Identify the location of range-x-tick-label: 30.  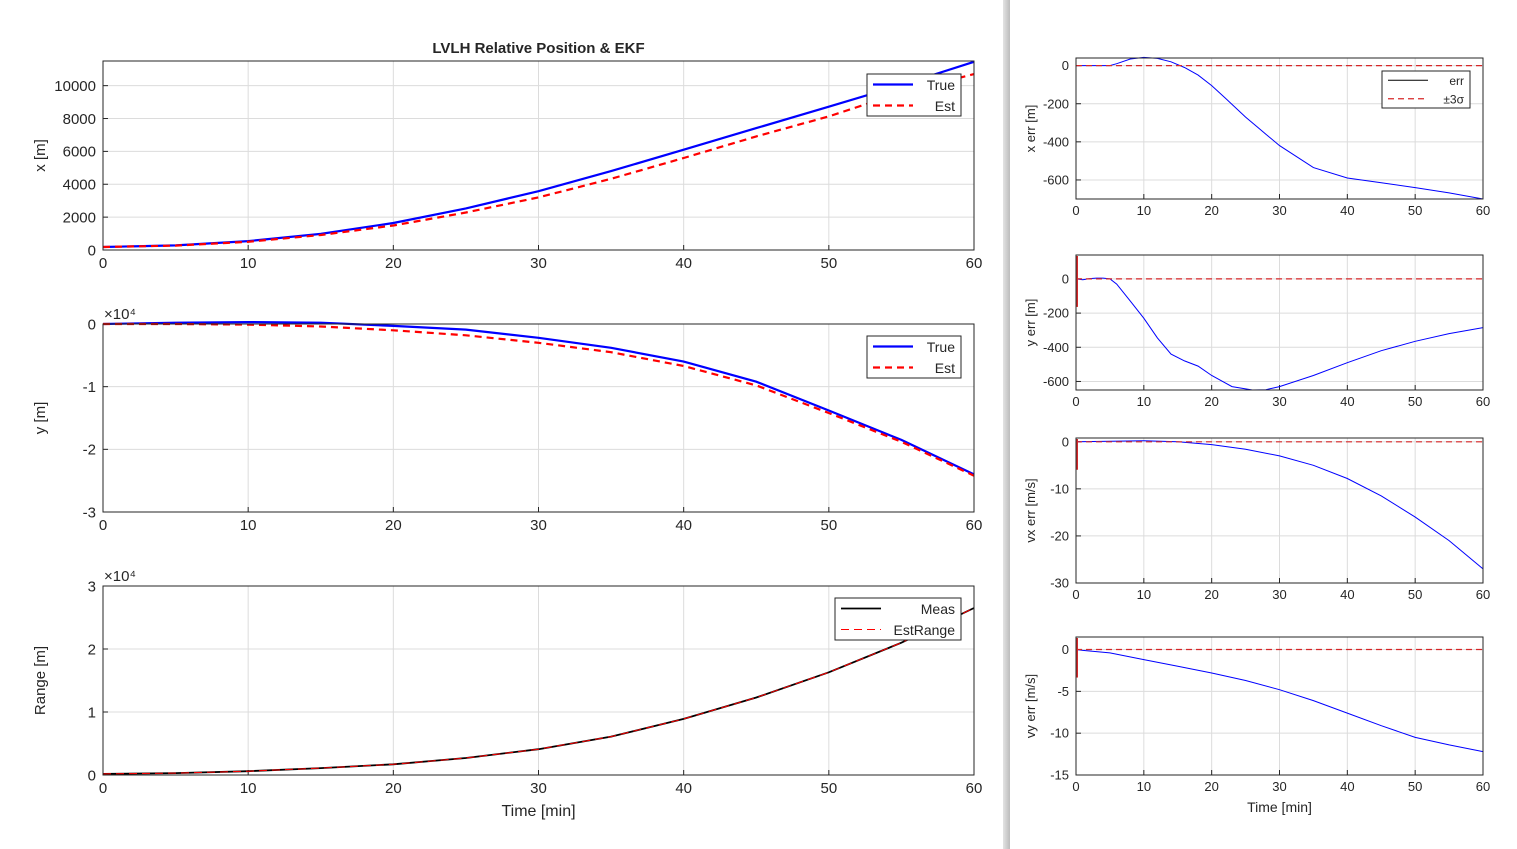
(538, 788).